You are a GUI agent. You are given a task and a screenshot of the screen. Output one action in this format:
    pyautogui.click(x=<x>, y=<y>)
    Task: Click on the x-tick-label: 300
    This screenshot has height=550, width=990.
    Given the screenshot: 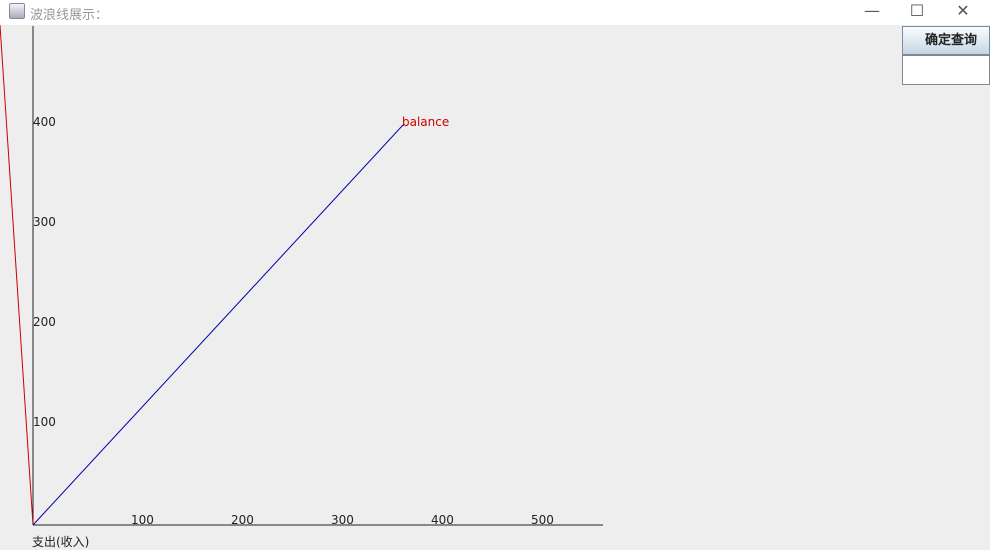 What is the action you would take?
    pyautogui.click(x=342, y=520)
    